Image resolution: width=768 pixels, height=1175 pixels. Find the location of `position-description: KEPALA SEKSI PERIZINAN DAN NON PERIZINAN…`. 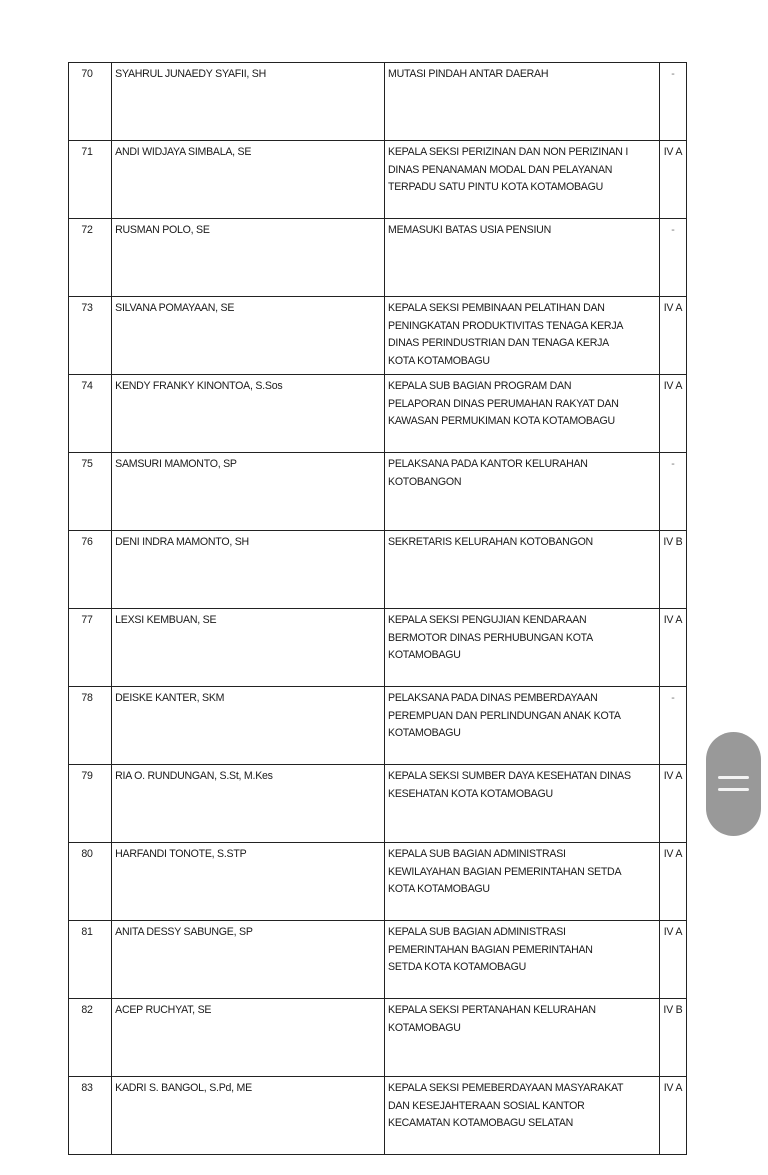

position-description: KEPALA SEKSI PERIZINAN DAN NON PERIZINAN… is located at coordinates (522, 179).